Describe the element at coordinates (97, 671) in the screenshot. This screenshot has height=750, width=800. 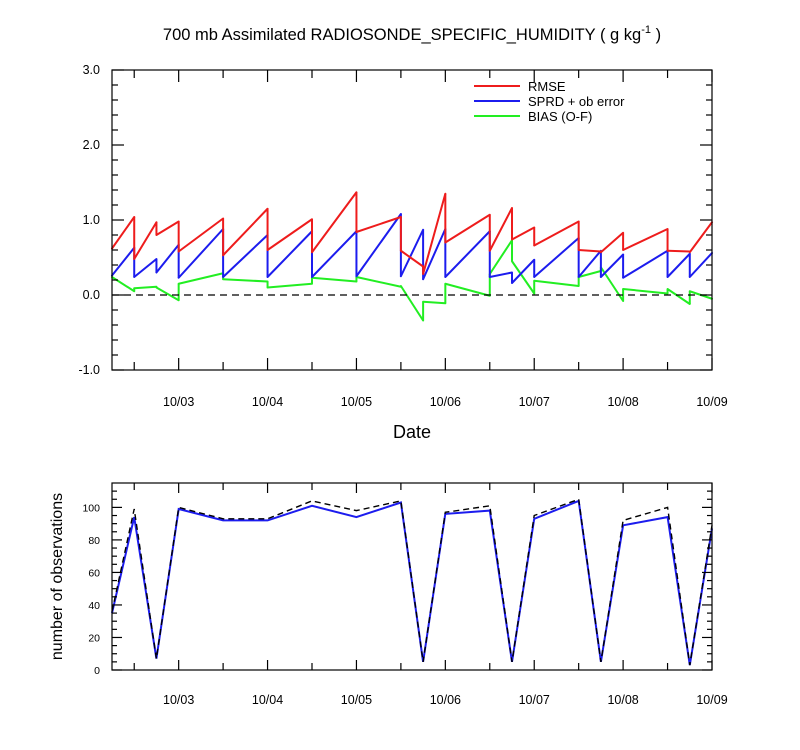
I see `y-tick-label: 0` at that location.